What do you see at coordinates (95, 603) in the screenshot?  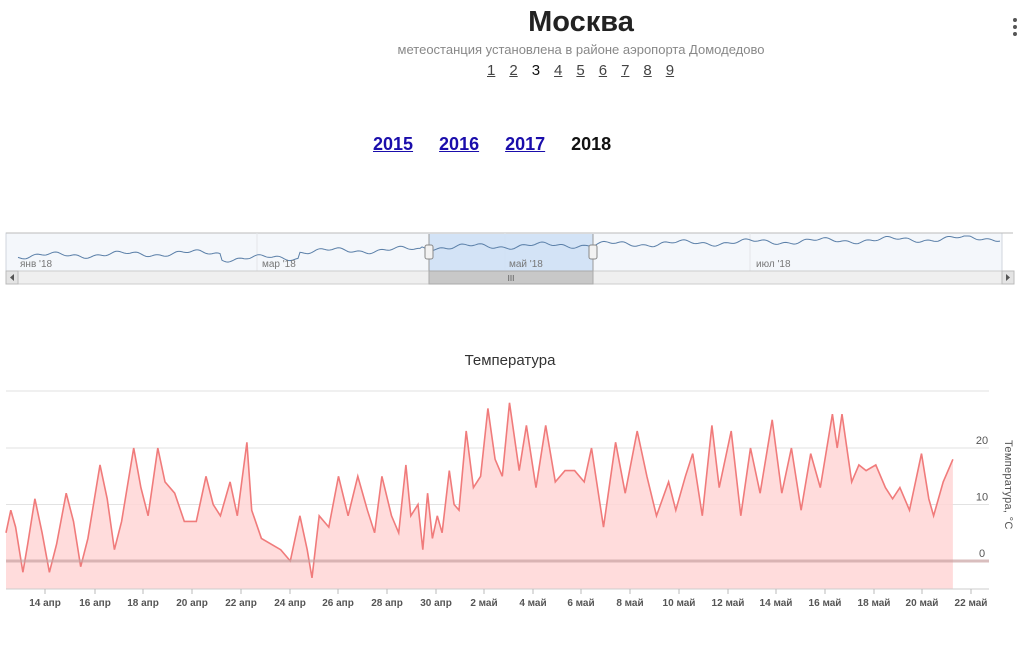 I see `x-tick-label: 16 апр` at bounding box center [95, 603].